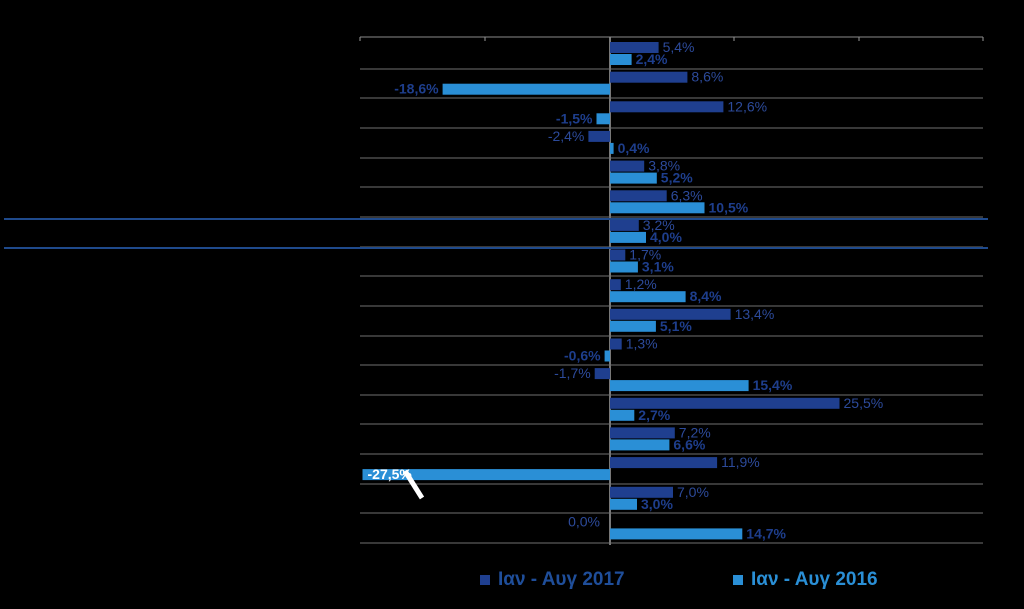 This screenshot has width=1024, height=609. I want to click on data-label-s1-2: 8,6%, so click(707, 77).